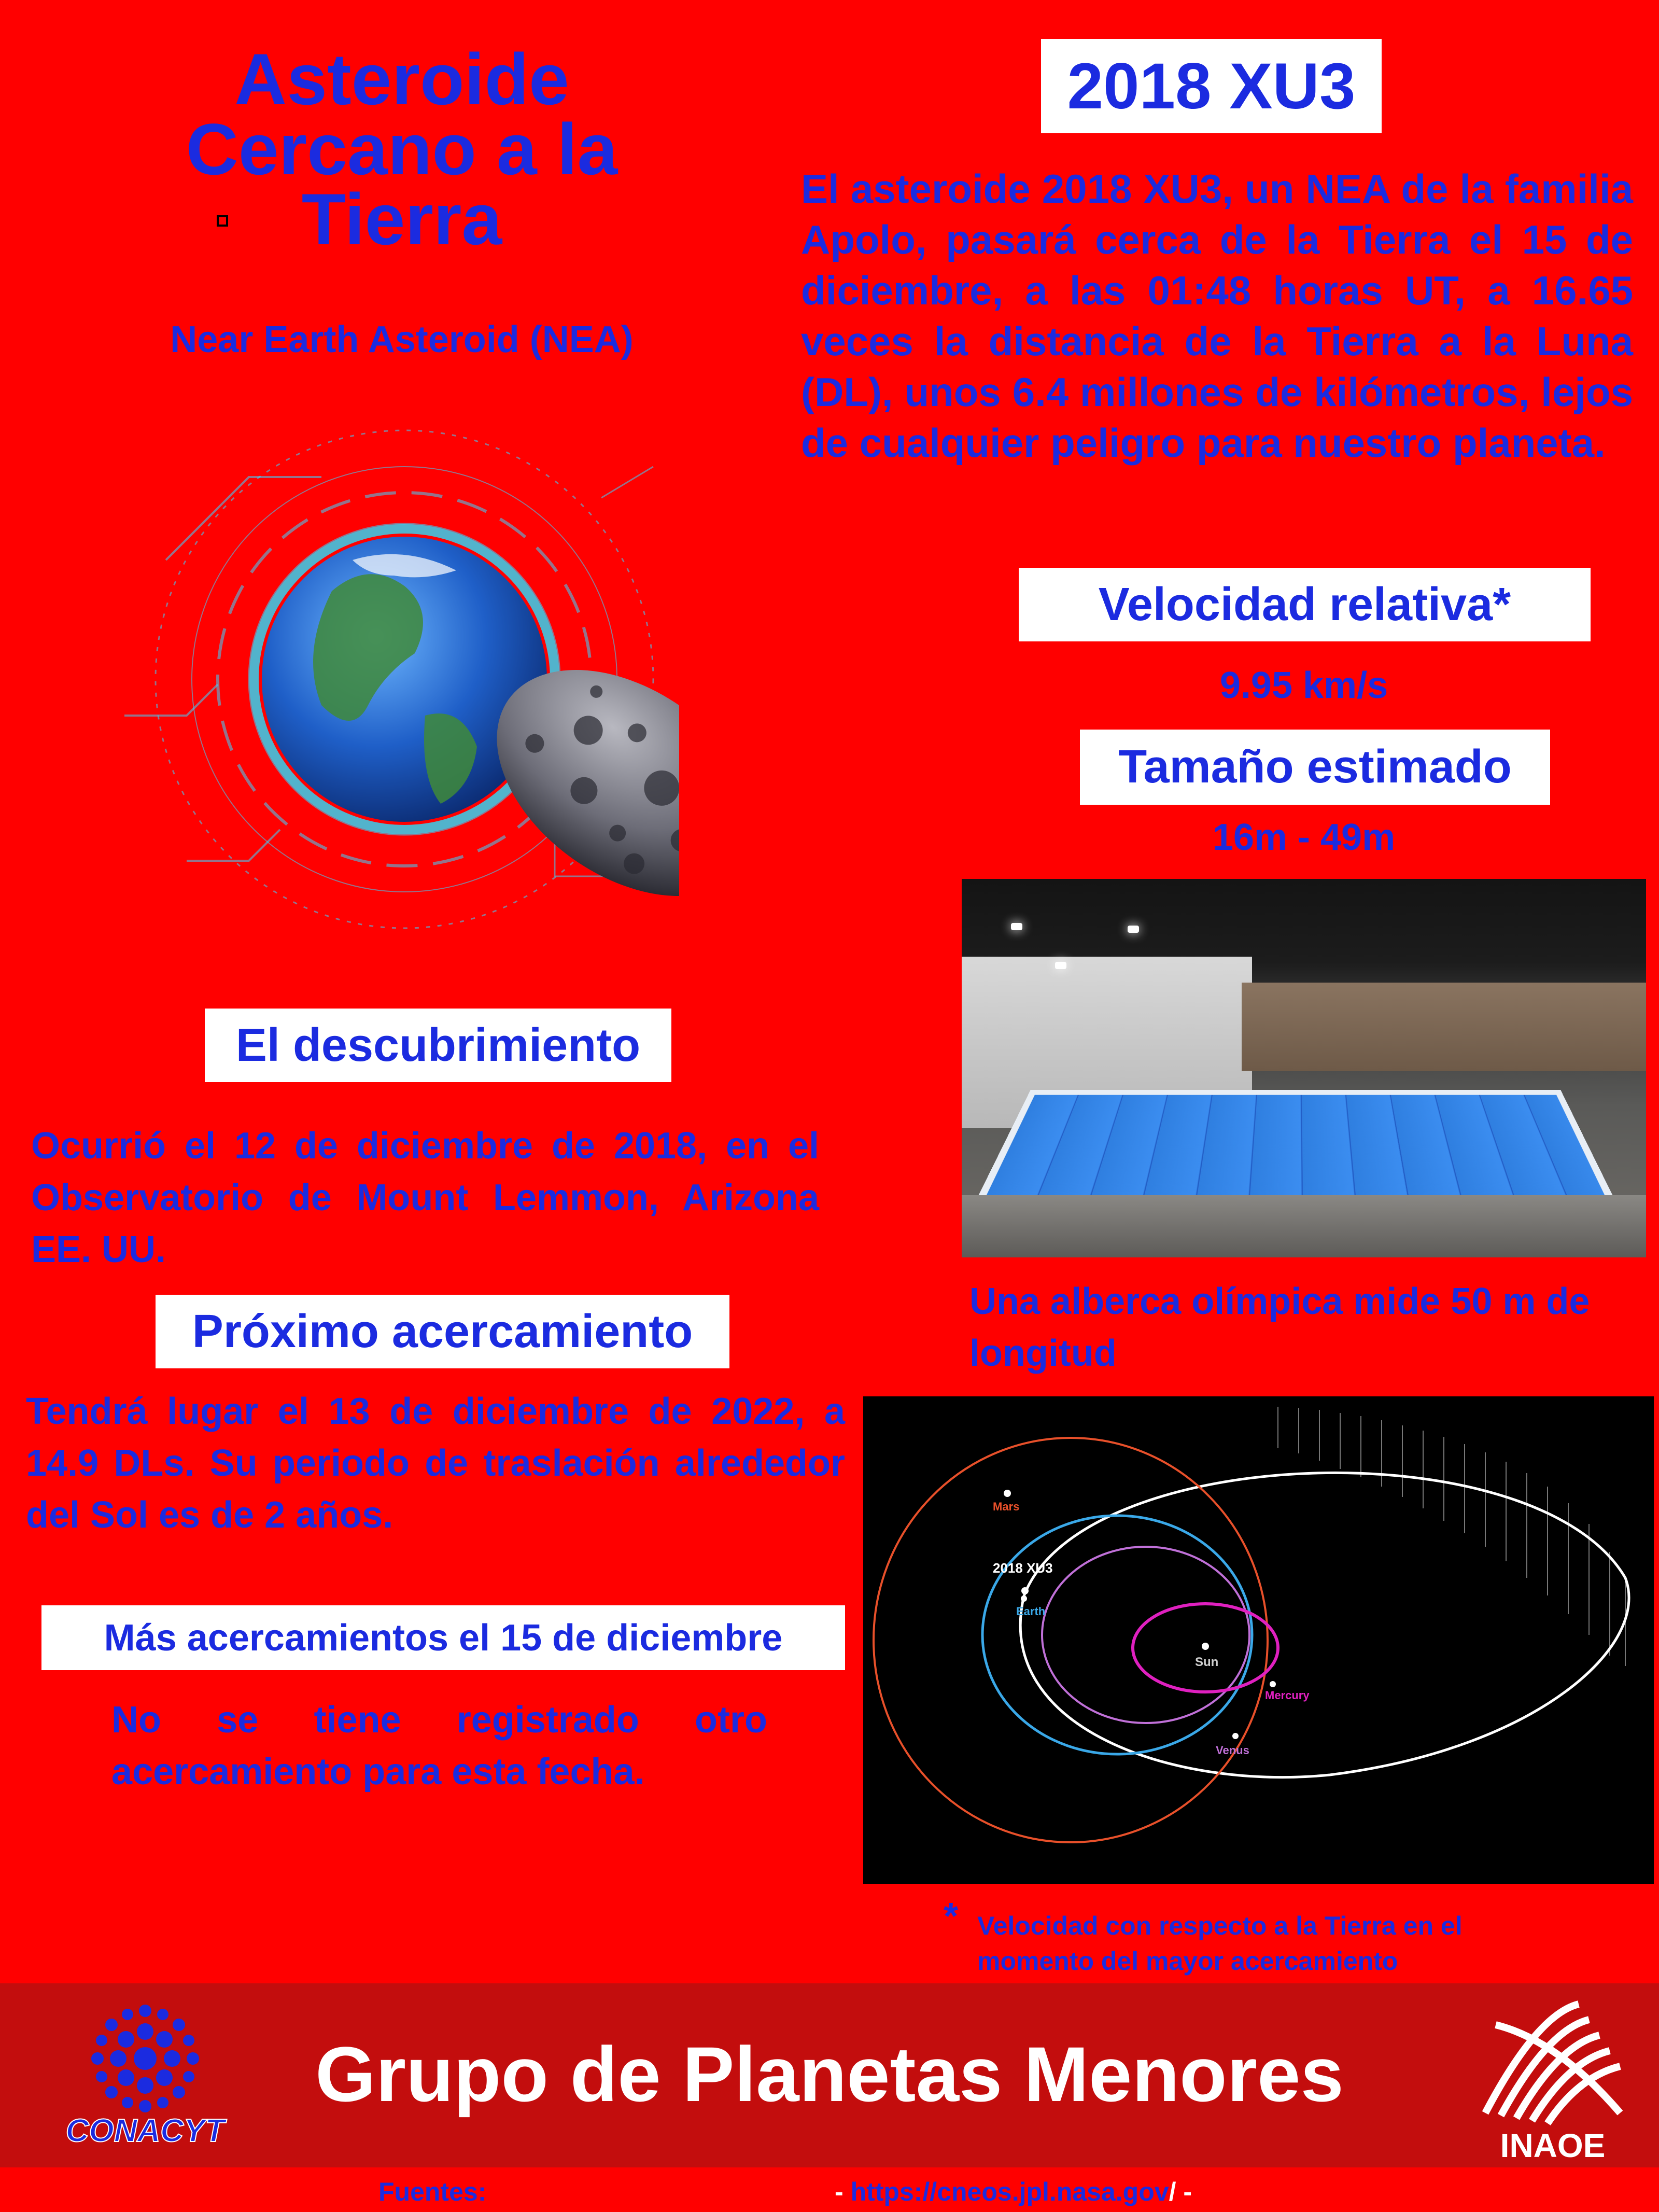 This screenshot has width=1659, height=2212. I want to click on asteroid-name-box: 2018 XU3, so click(1211, 86).